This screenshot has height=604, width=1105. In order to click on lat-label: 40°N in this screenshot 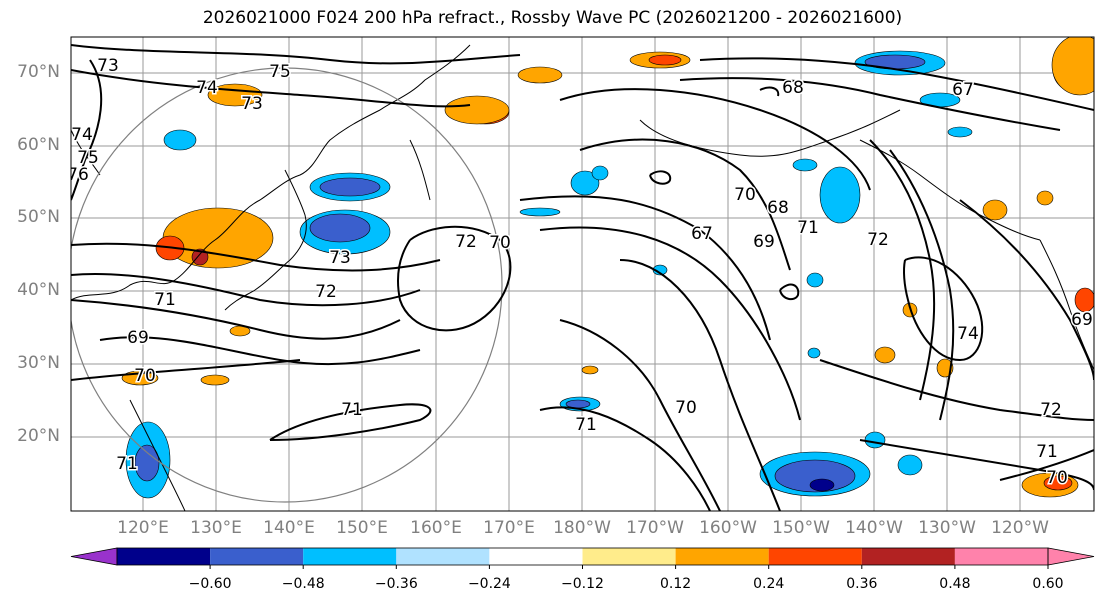, I will do `click(38, 290)`.